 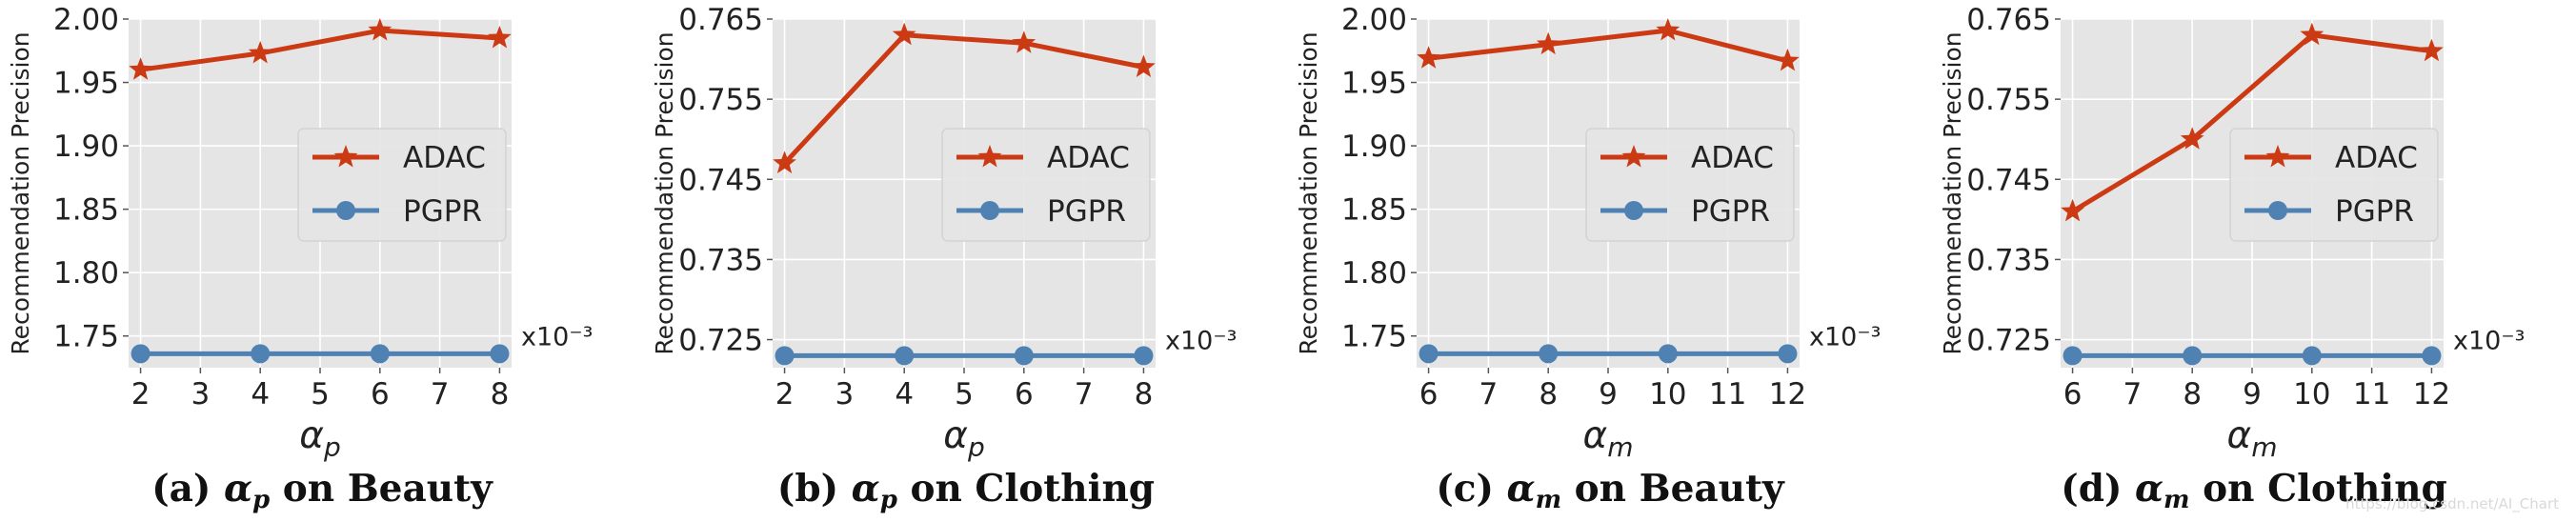 I want to click on y-tick-label: 1.75, so click(x=86, y=337).